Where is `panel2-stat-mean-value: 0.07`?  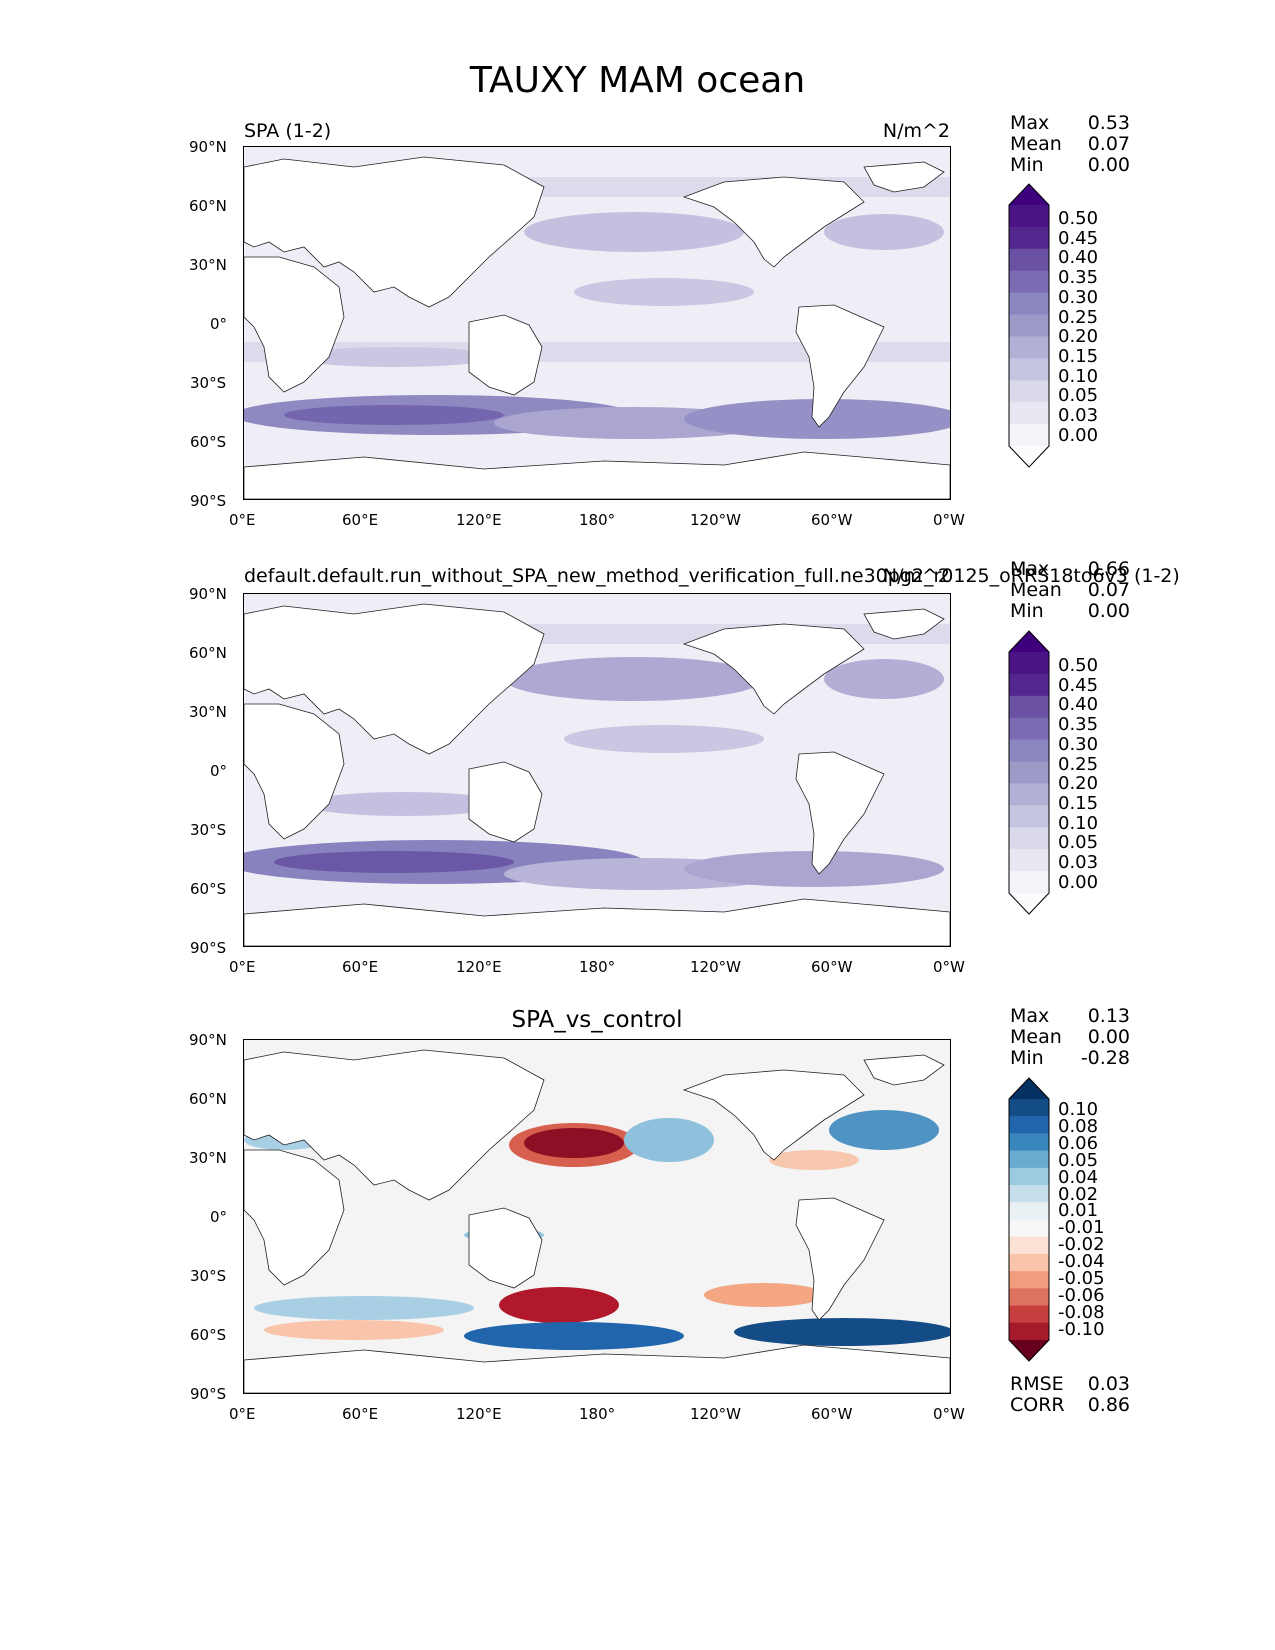
panel2-stat-mean-value: 0.07 is located at coordinates (1108, 590).